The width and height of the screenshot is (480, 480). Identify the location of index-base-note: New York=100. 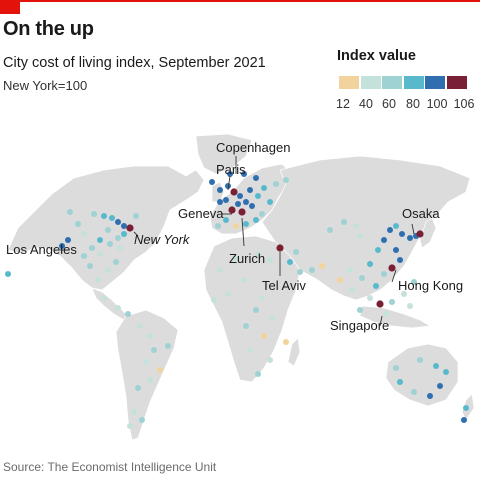
(45, 85).